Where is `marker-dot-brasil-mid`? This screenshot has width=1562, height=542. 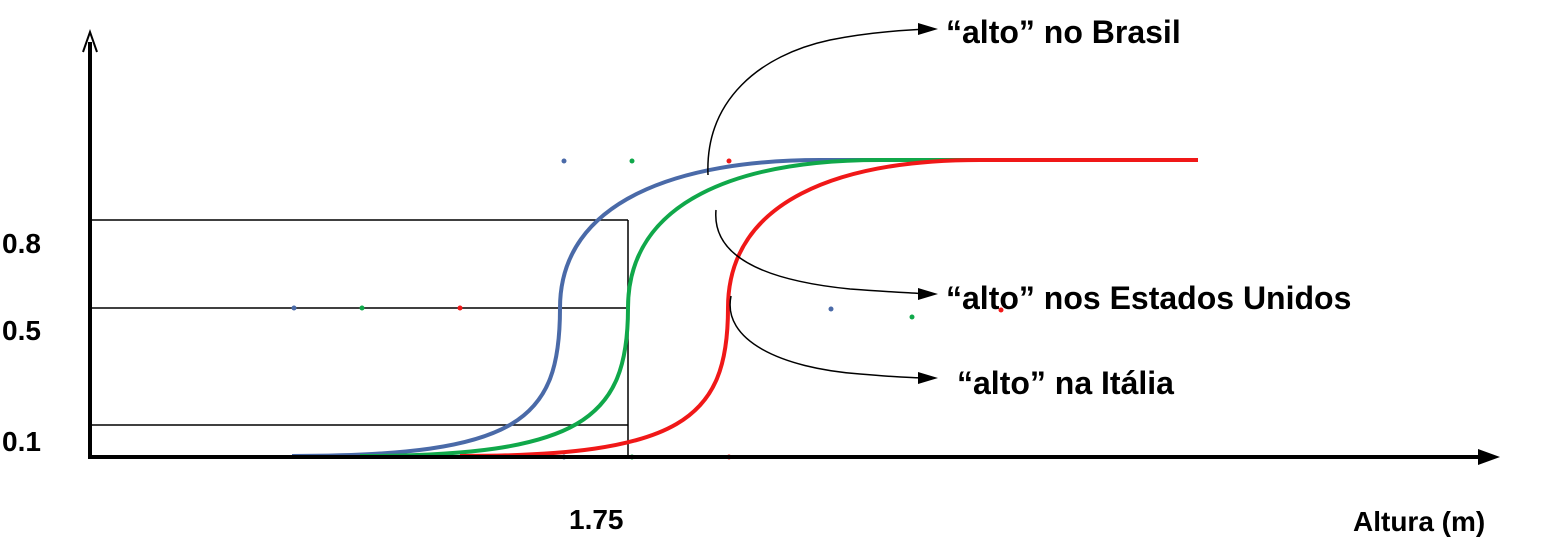 marker-dot-brasil-mid is located at coordinates (294, 308).